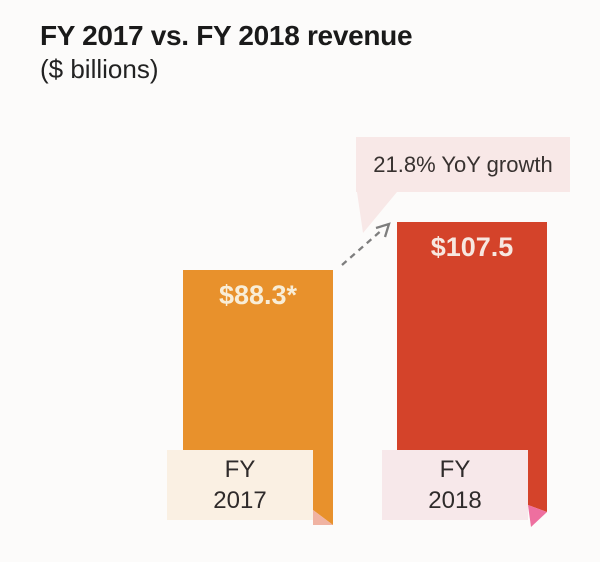 Image resolution: width=600 pixels, height=562 pixels. Describe the element at coordinates (323, 517) in the screenshot. I see `bar-fy2017-fold` at that location.